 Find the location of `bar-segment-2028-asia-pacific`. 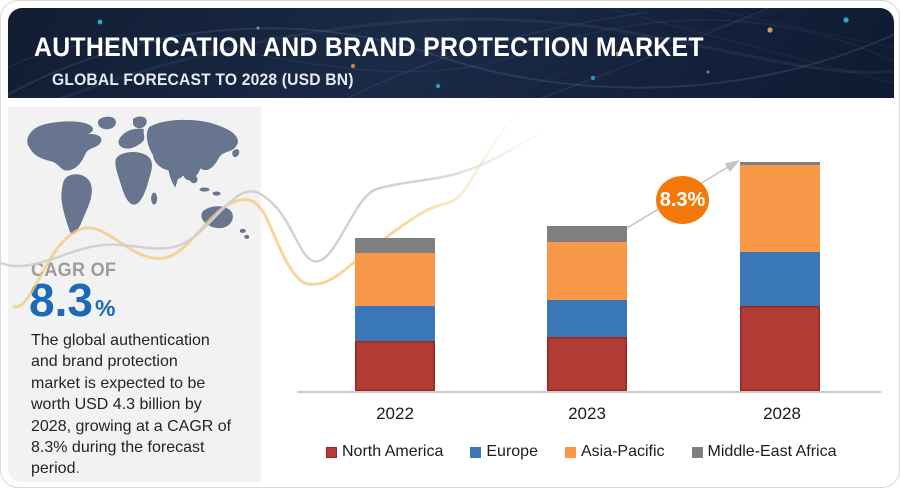

bar-segment-2028-asia-pacific is located at coordinates (780, 208).